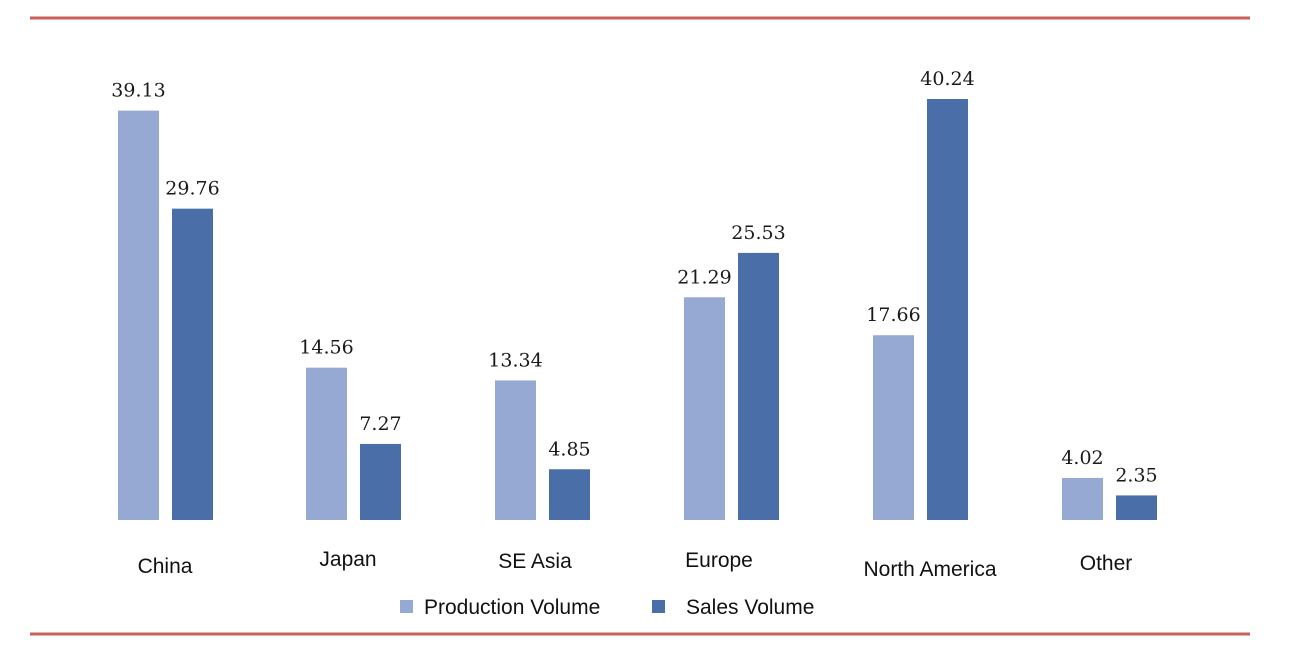 The height and width of the screenshot is (669, 1290). Describe the element at coordinates (569, 449) in the screenshot. I see `value-label-sales-volume-se-asia: 4.85` at that location.